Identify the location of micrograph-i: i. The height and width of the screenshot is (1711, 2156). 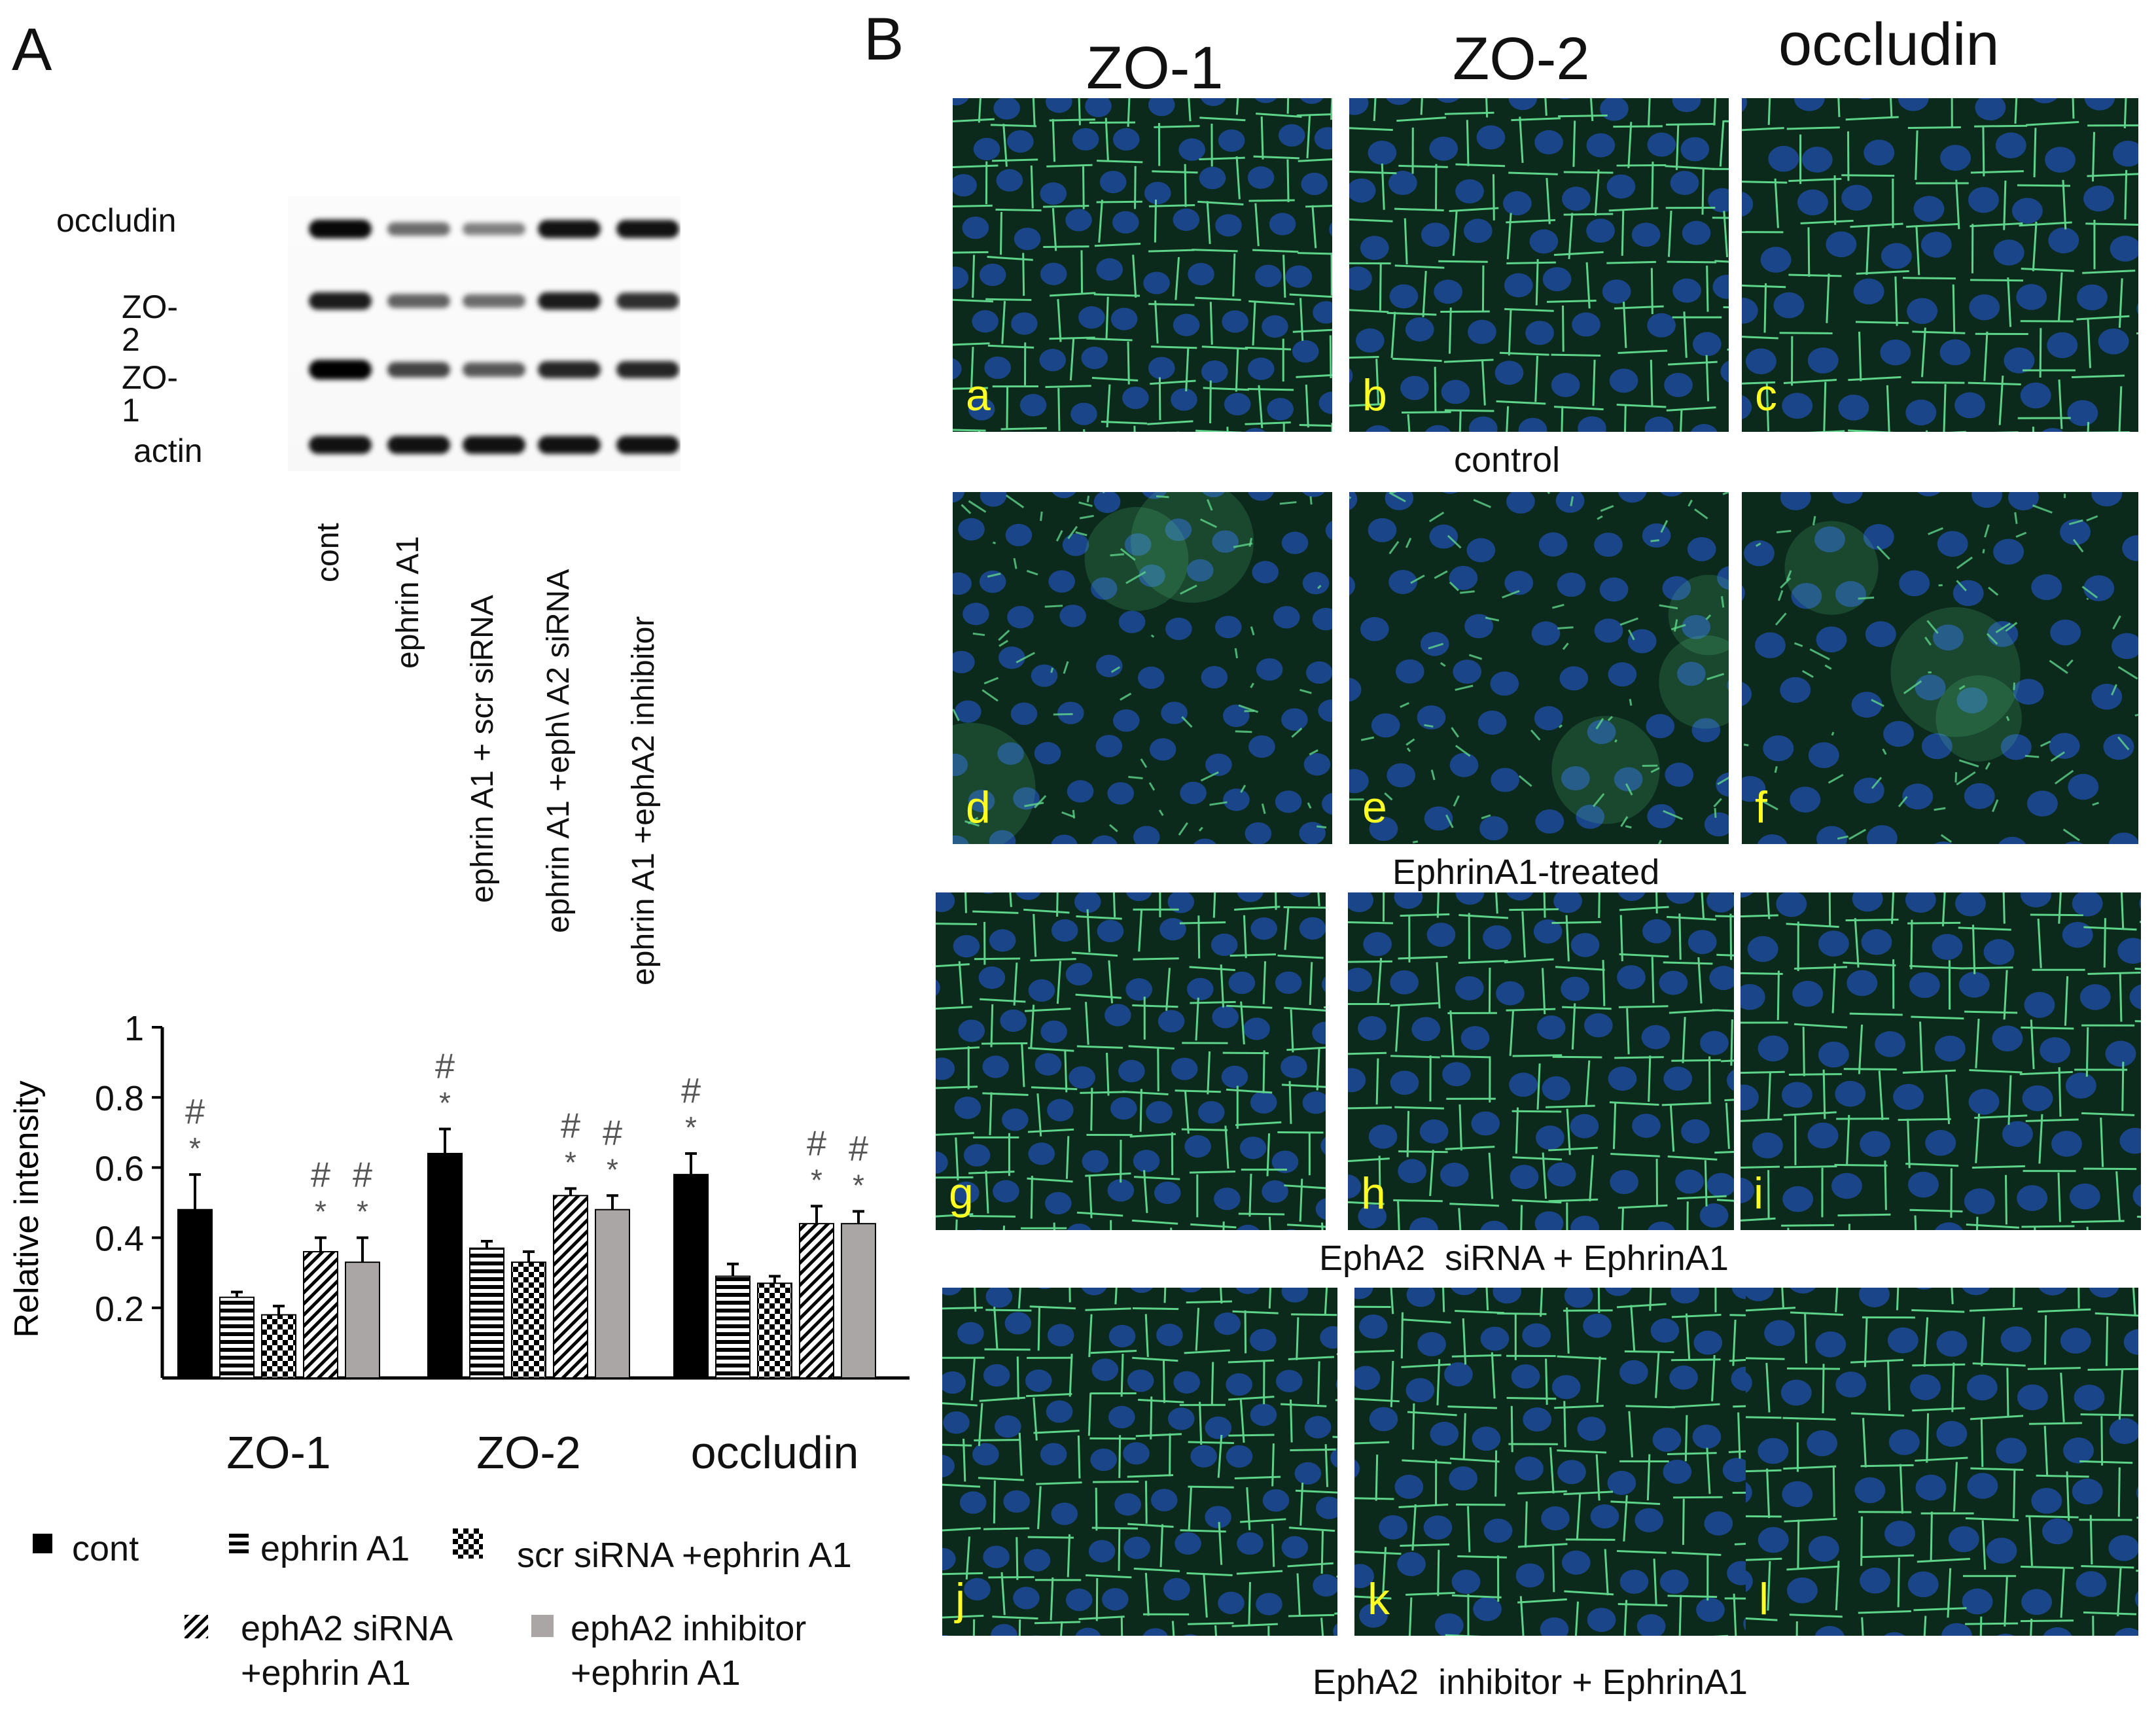
(1941, 1061).